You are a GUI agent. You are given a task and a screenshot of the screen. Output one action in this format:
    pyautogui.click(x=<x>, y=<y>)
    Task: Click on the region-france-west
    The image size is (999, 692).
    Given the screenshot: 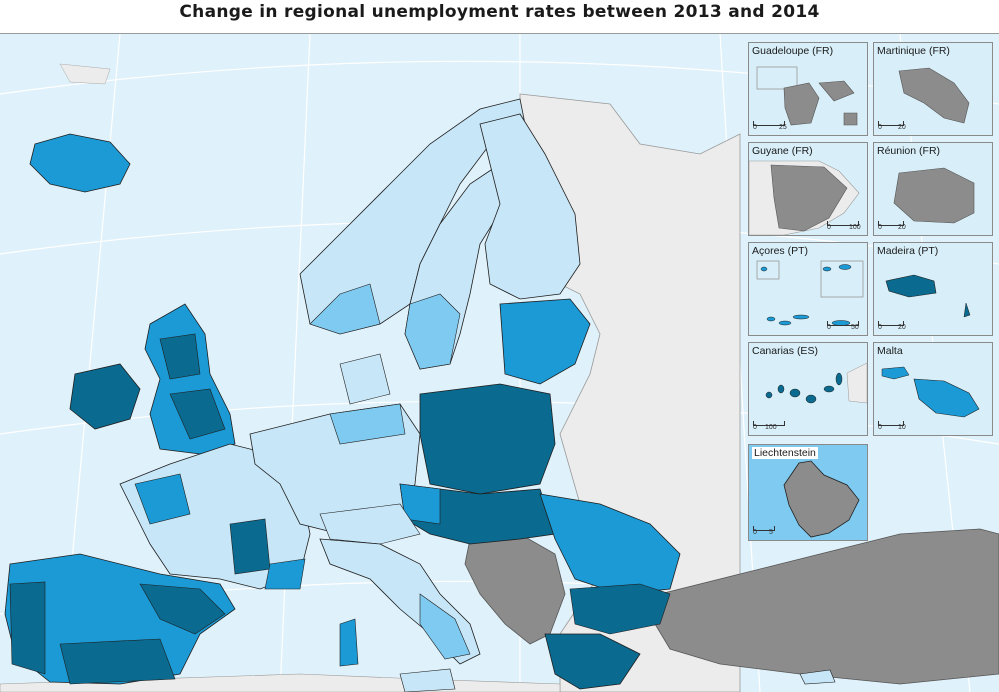 What is the action you would take?
    pyautogui.click(x=162, y=499)
    